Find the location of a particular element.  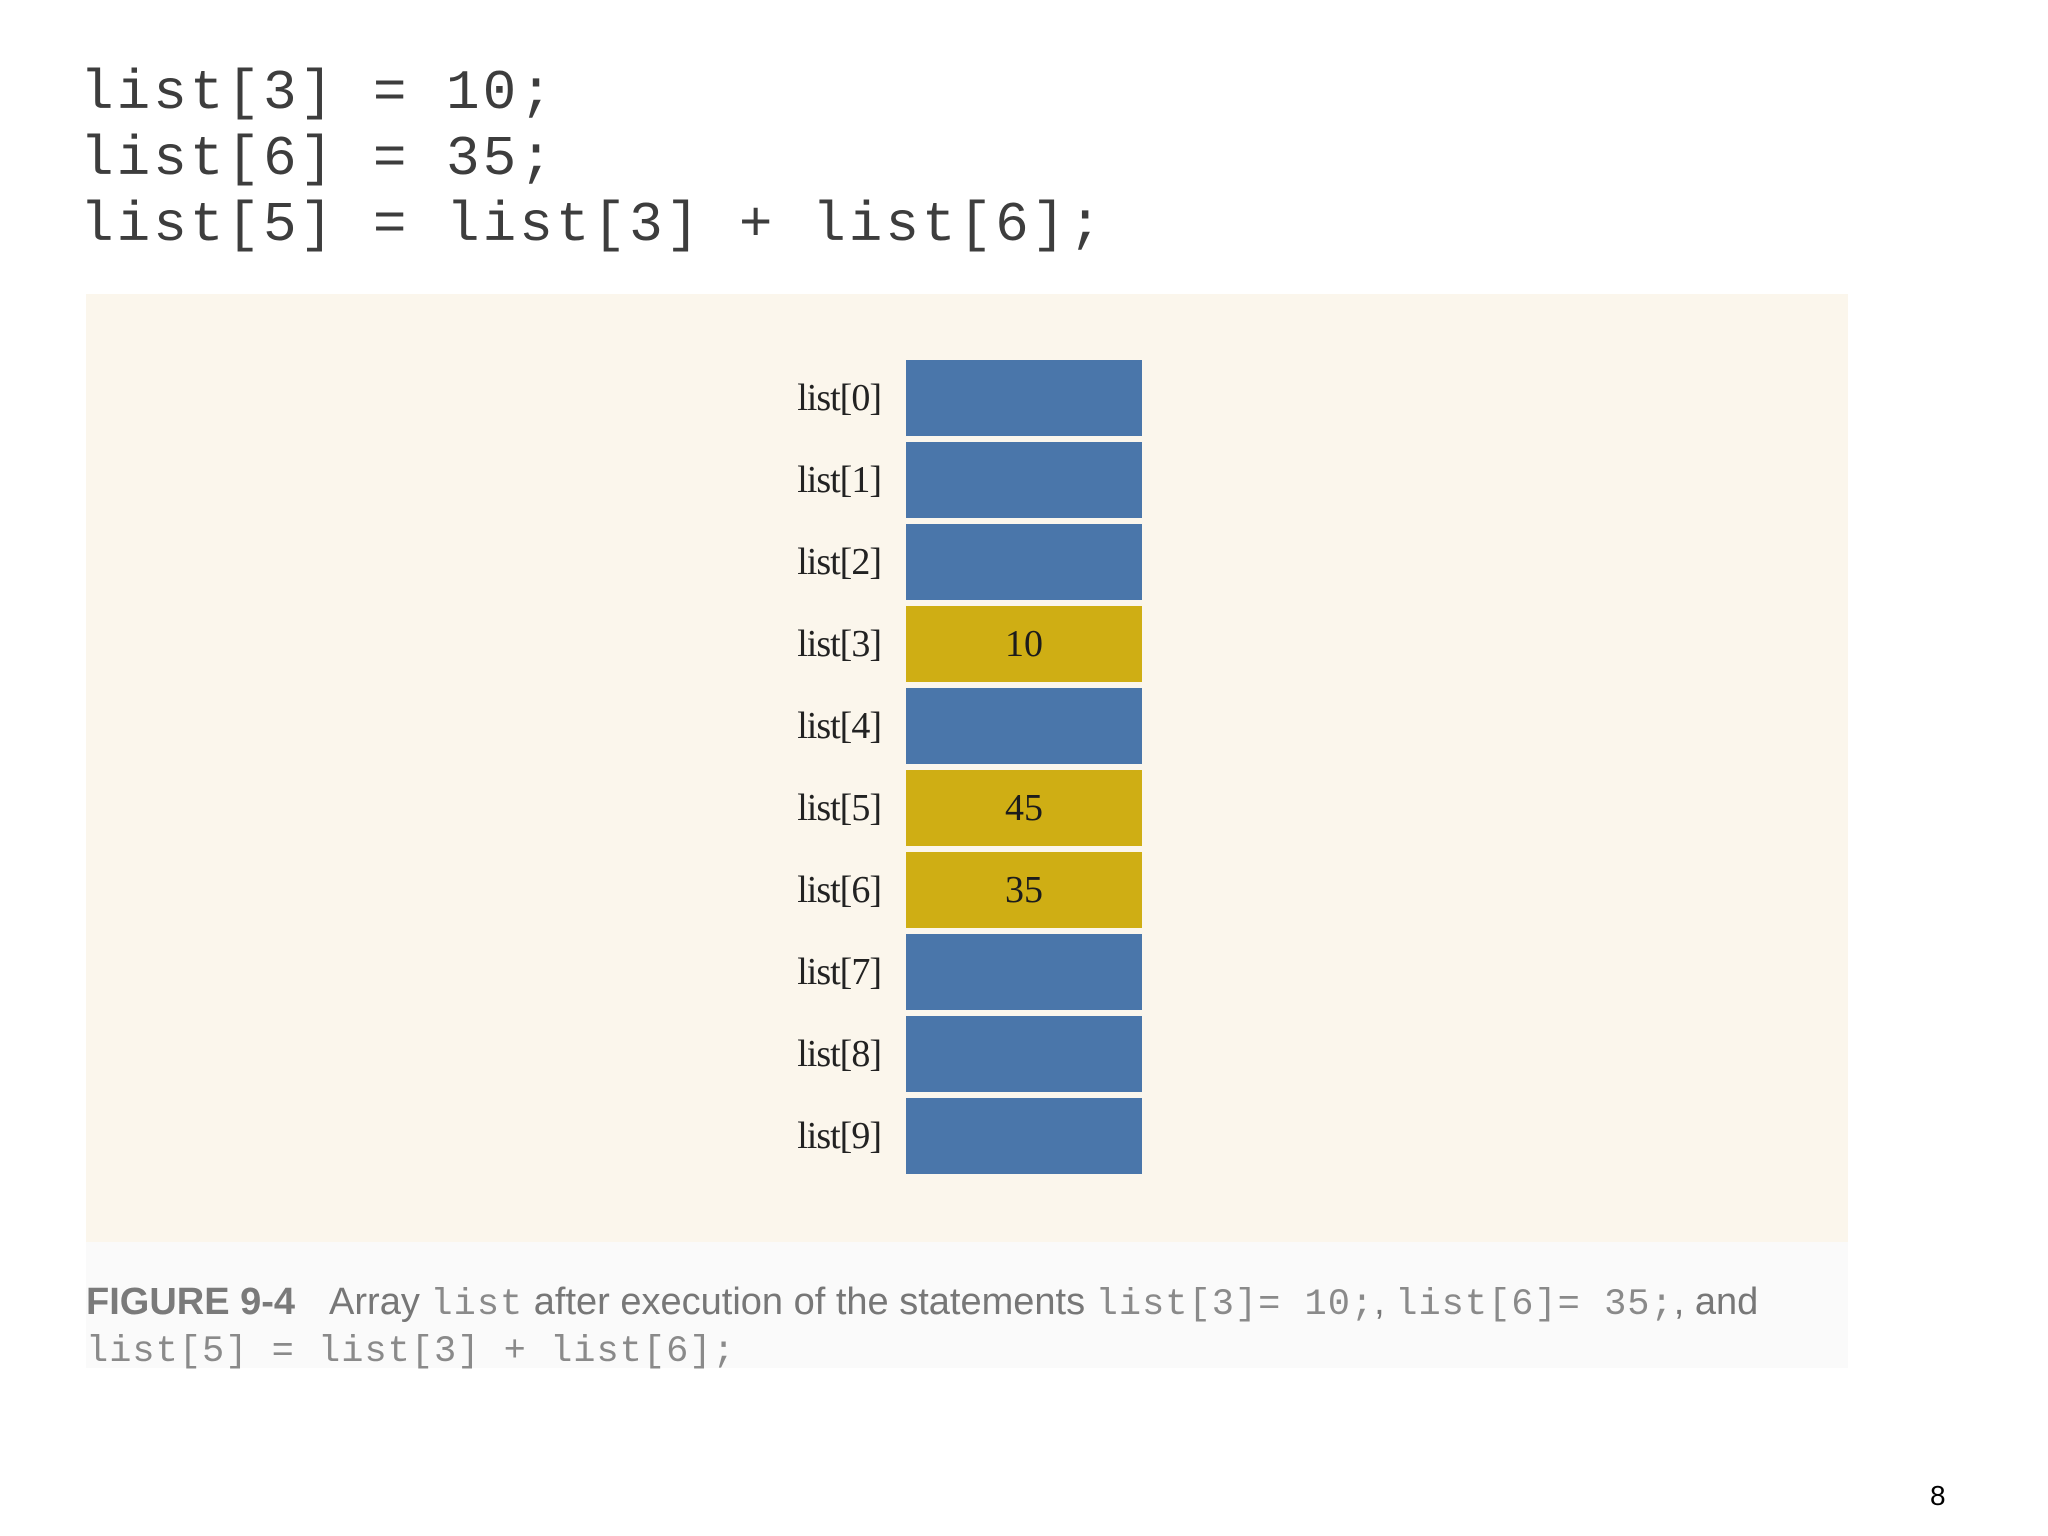

array-row: list[6] 35 is located at coordinates (967, 890).